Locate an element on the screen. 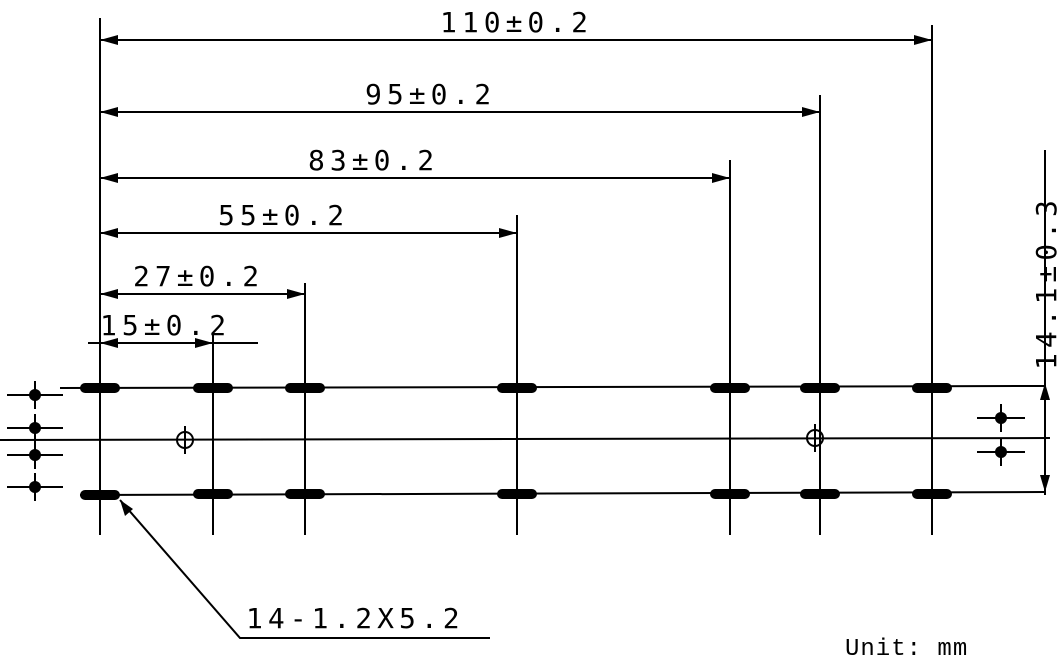  row-line is located at coordinates (562, 493).